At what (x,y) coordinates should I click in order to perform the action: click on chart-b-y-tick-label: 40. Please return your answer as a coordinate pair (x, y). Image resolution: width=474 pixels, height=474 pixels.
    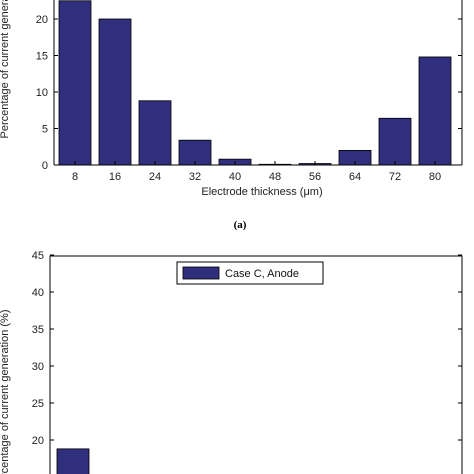
    Looking at the image, I should click on (38, 293).